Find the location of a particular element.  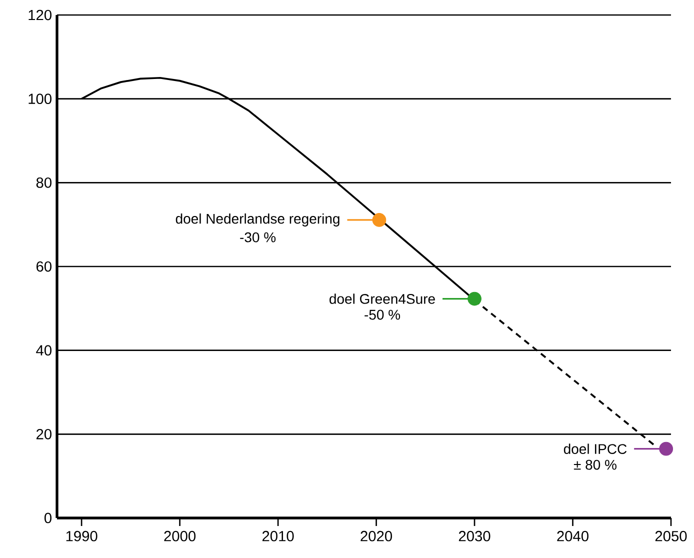

y-tick-label: 80 is located at coordinates (44, 182).